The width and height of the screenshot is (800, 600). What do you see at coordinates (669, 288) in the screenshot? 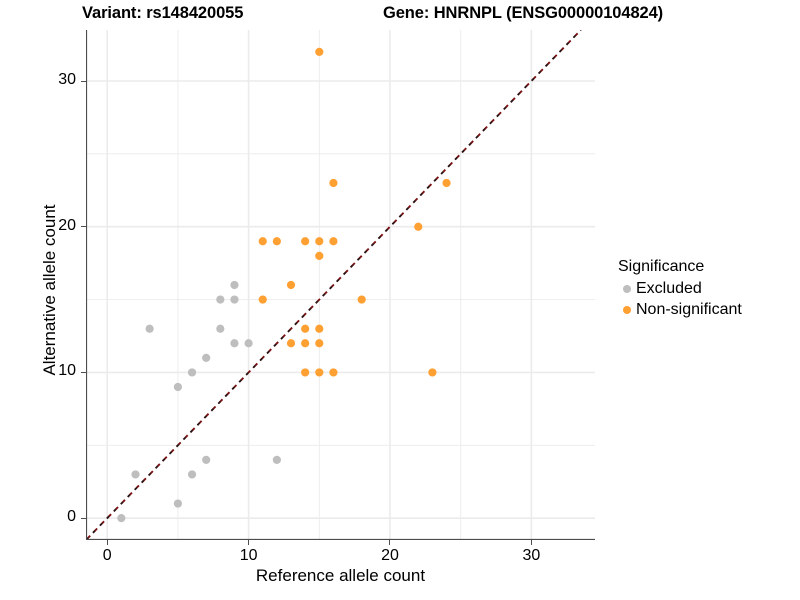
I see `legend-label: Excluded` at bounding box center [669, 288].